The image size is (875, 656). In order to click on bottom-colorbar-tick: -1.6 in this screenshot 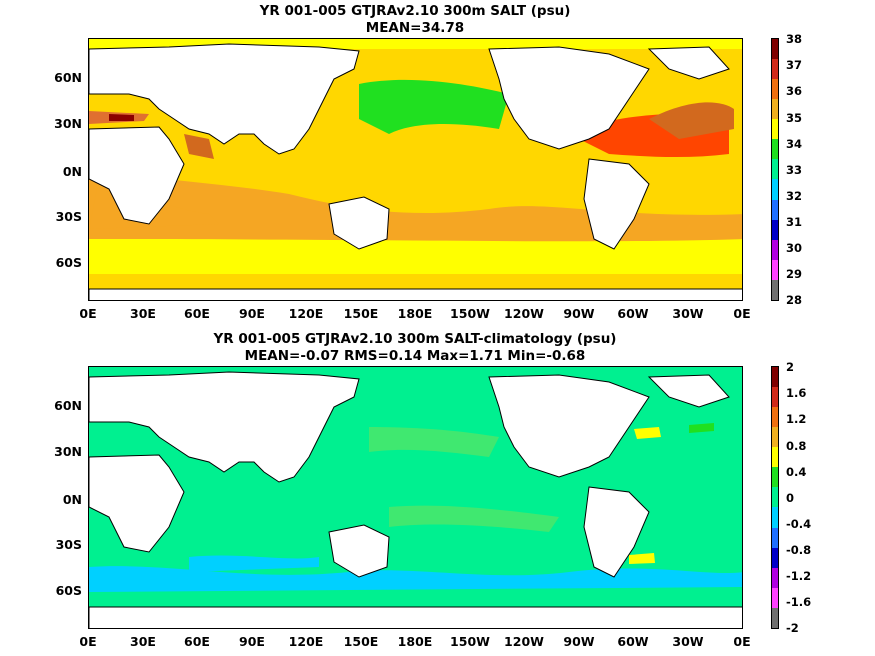, I will do `click(799, 602)`.